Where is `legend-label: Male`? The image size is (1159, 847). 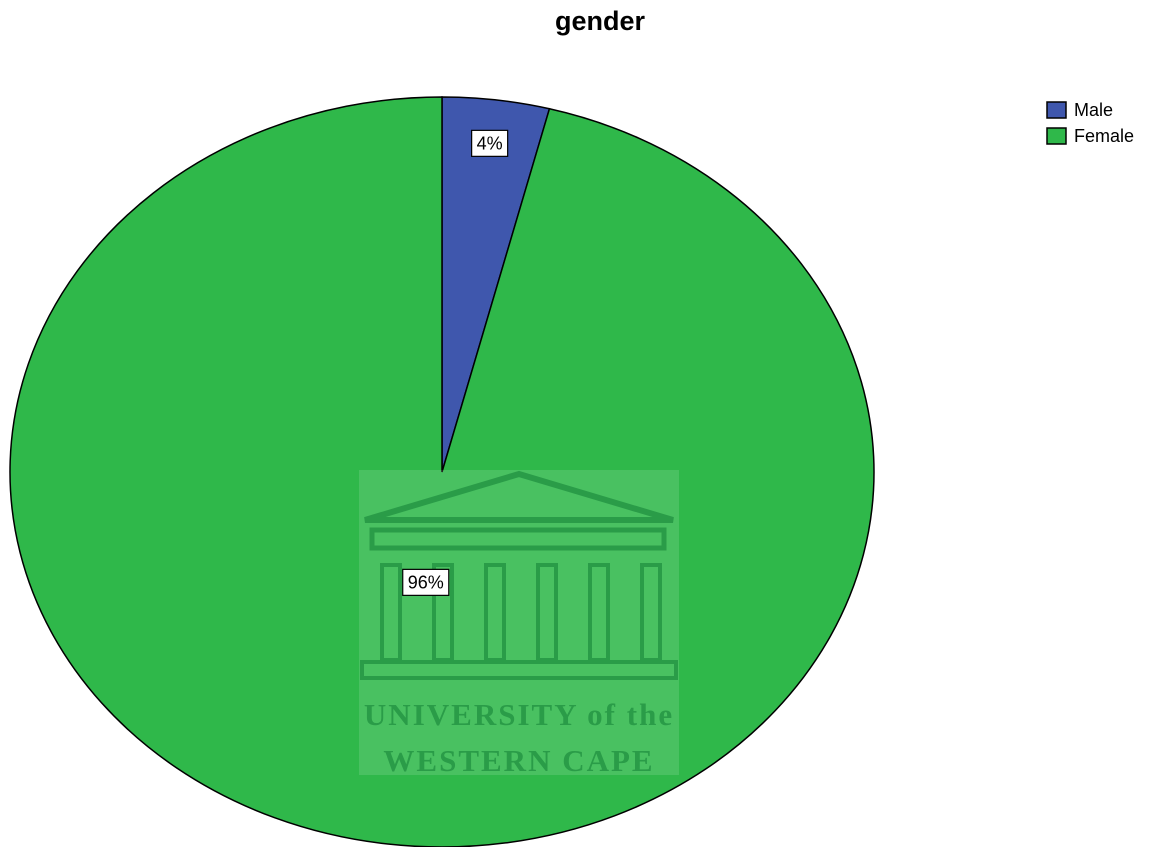 legend-label: Male is located at coordinates (1093, 110).